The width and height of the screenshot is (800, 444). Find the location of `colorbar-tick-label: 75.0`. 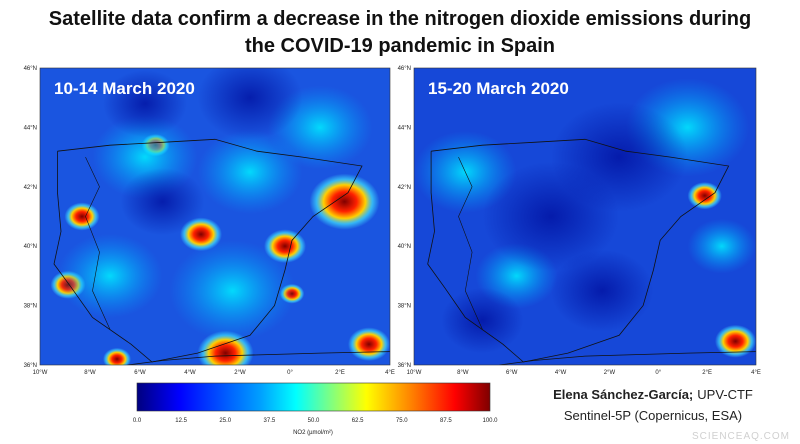

colorbar-tick-label: 75.0 is located at coordinates (402, 421).